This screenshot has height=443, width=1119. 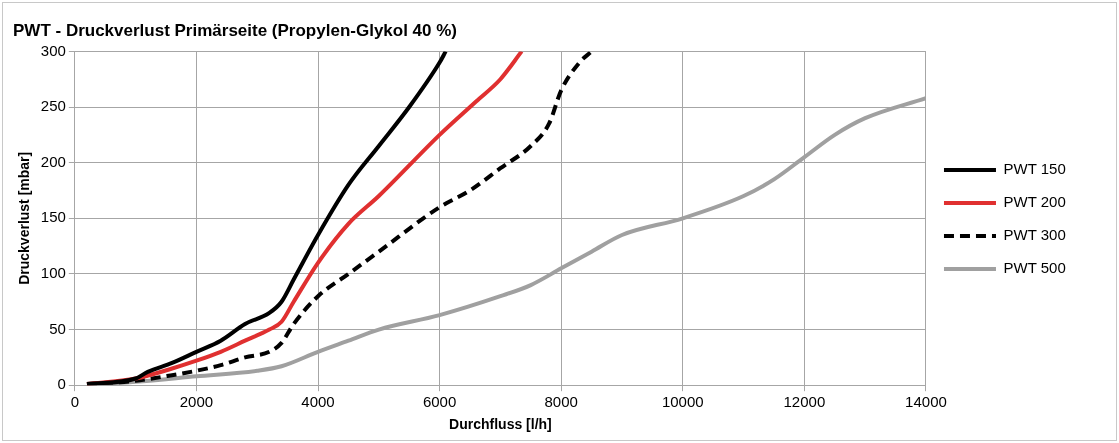 I want to click on legend-label: PWT 200, so click(x=1034, y=202).